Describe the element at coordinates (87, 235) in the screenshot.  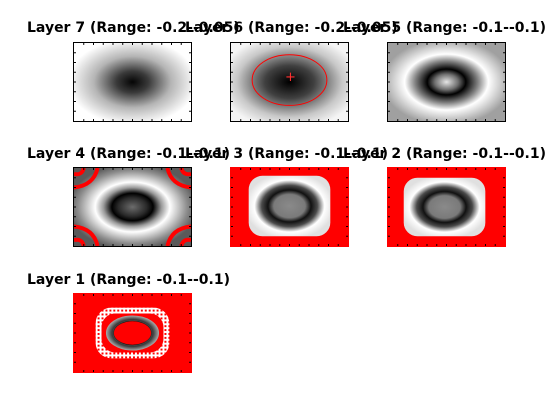
I see `contour-bottom-left-outer` at that location.